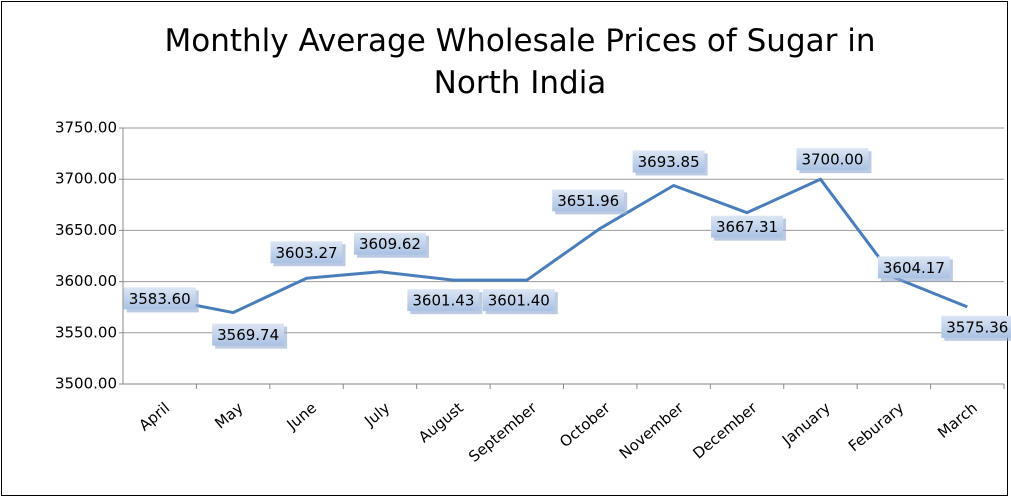 The height and width of the screenshot is (499, 1011). I want to click on data-label-text: 3700.00, so click(832, 160).